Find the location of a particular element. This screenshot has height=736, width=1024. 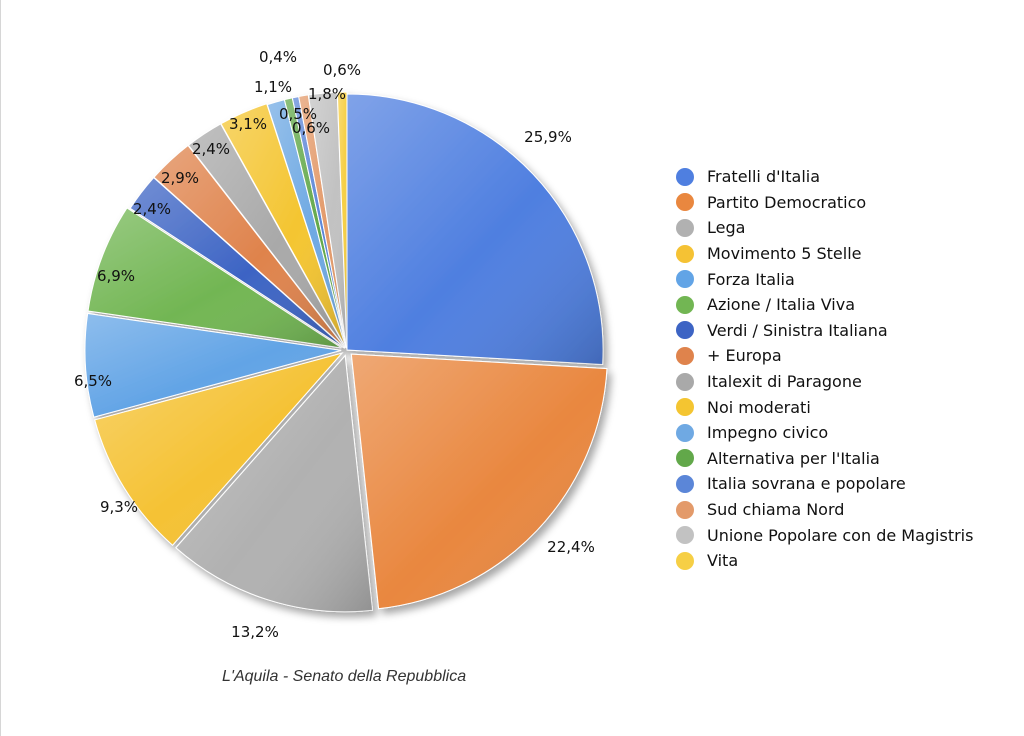

chart-caption: L'Aquila - Senato della Repubblica is located at coordinates (344, 676).